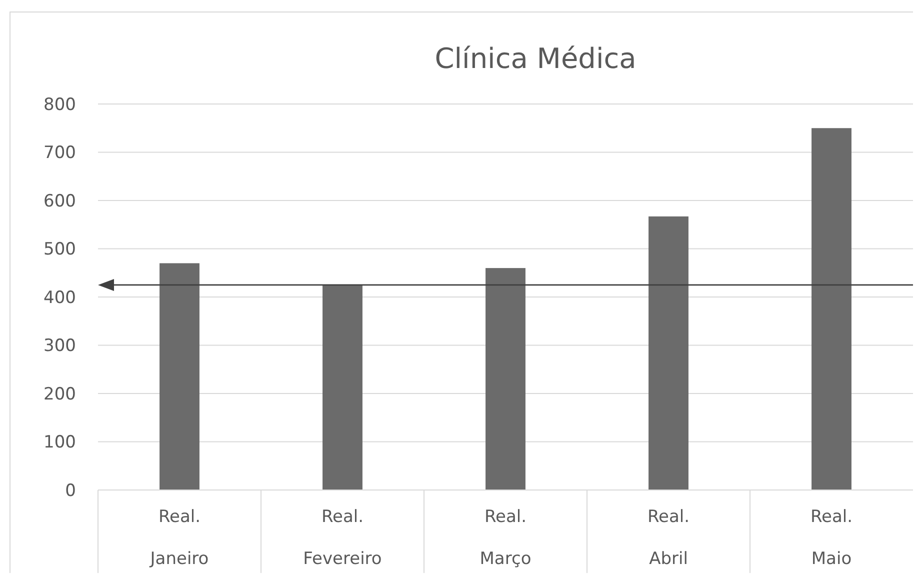 The height and width of the screenshot is (581, 921). Describe the element at coordinates (60, 298) in the screenshot. I see `y-tick-label: 400` at that location.